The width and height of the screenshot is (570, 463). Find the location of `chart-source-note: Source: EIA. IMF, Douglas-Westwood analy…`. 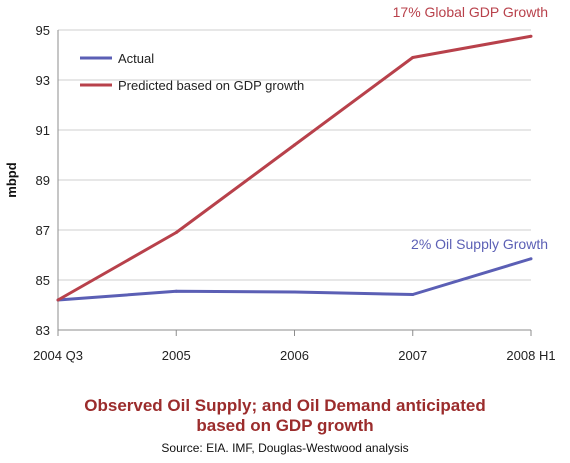

chart-source-note: Source: EIA. IMF, Douglas-Westwood analy… is located at coordinates (285, 448).